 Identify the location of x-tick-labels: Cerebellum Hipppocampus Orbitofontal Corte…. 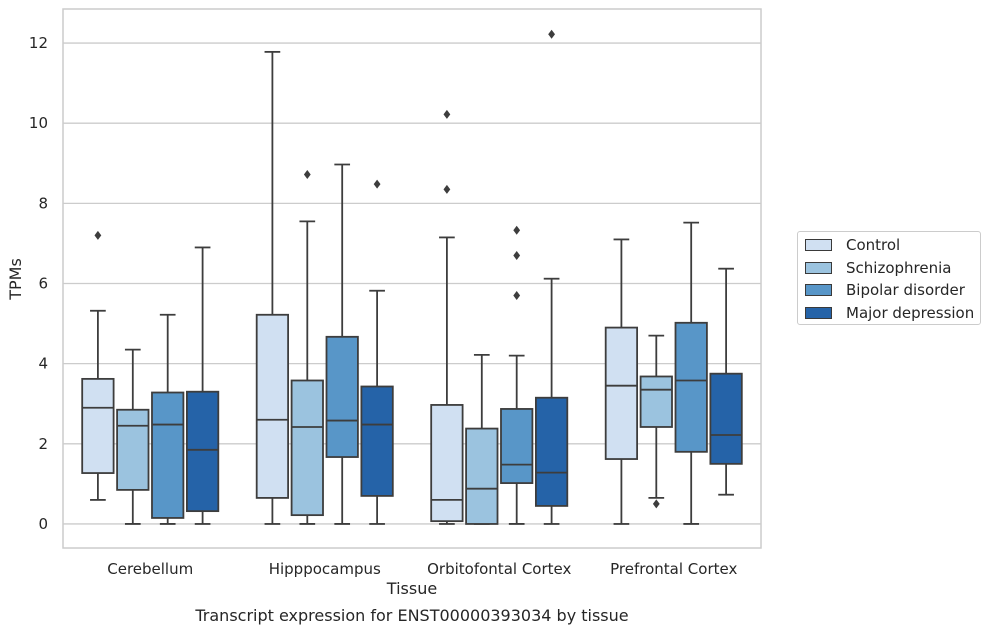
(422, 569).